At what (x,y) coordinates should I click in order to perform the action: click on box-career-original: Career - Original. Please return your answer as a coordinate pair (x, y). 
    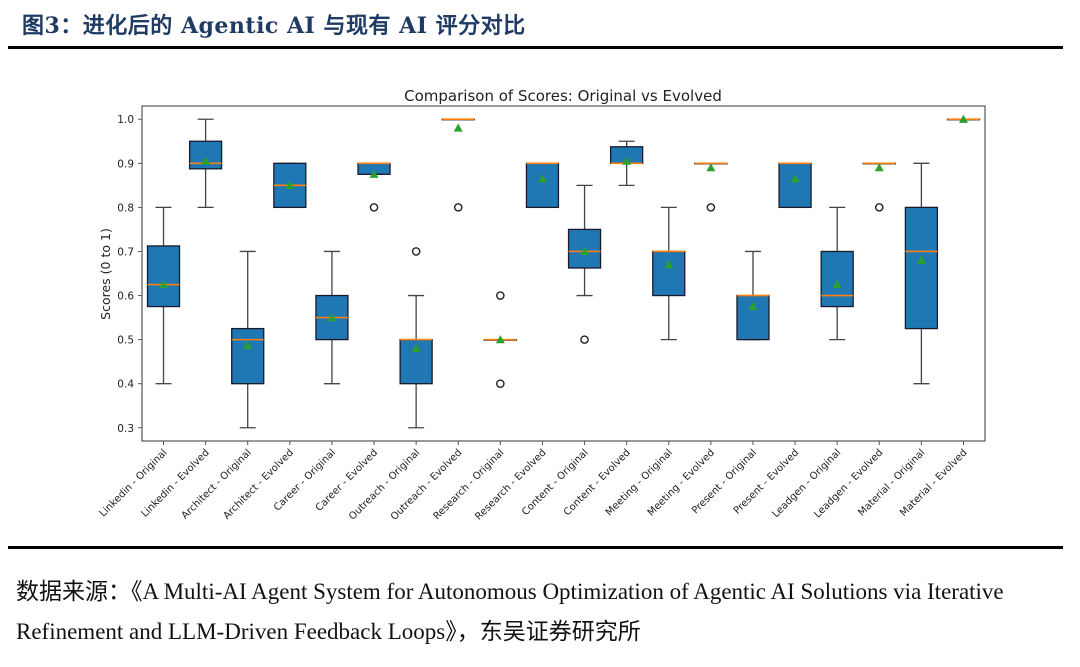
    Looking at the image, I should click on (310, 381).